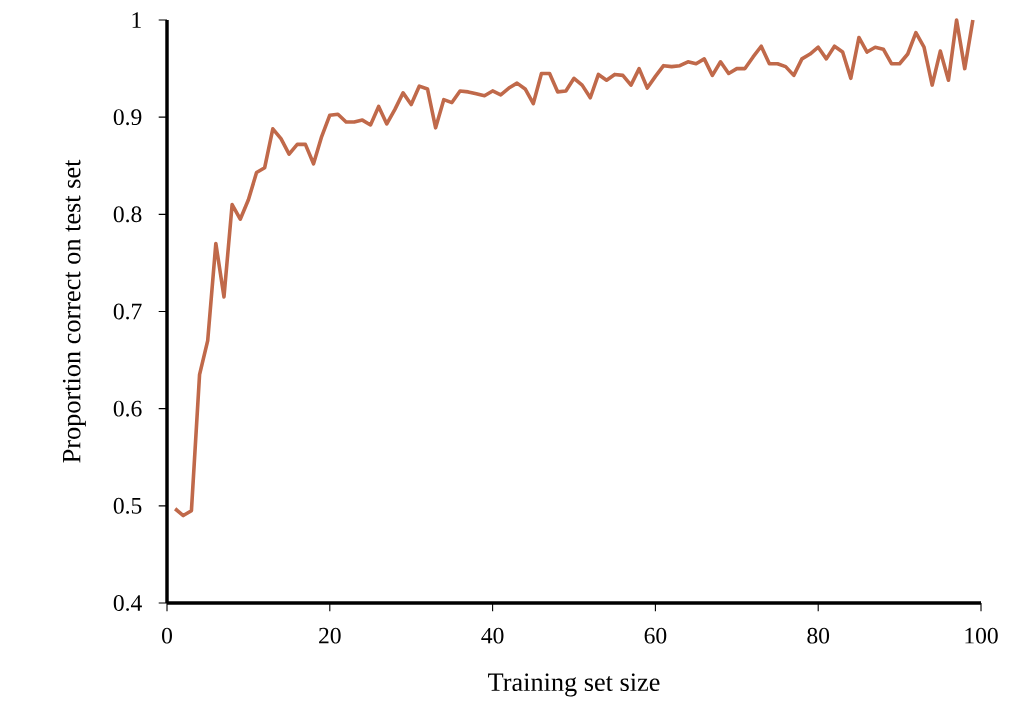 The width and height of the screenshot is (1016, 724). I want to click on x-axis-title: Training set size, so click(574, 685).